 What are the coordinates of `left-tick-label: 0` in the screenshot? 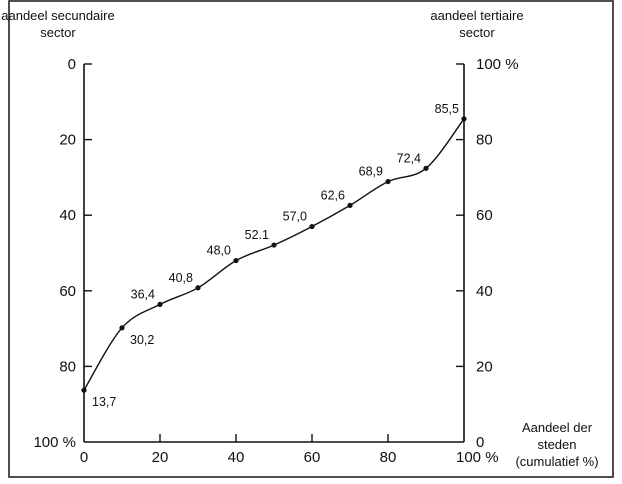 It's located at (72, 64).